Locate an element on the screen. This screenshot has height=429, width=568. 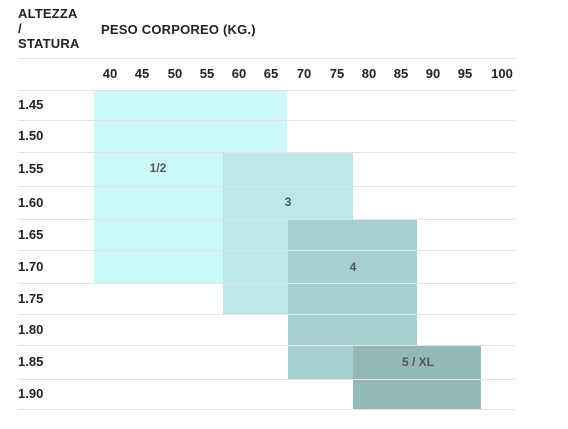
size-label: 5 / XL is located at coordinates (418, 362).